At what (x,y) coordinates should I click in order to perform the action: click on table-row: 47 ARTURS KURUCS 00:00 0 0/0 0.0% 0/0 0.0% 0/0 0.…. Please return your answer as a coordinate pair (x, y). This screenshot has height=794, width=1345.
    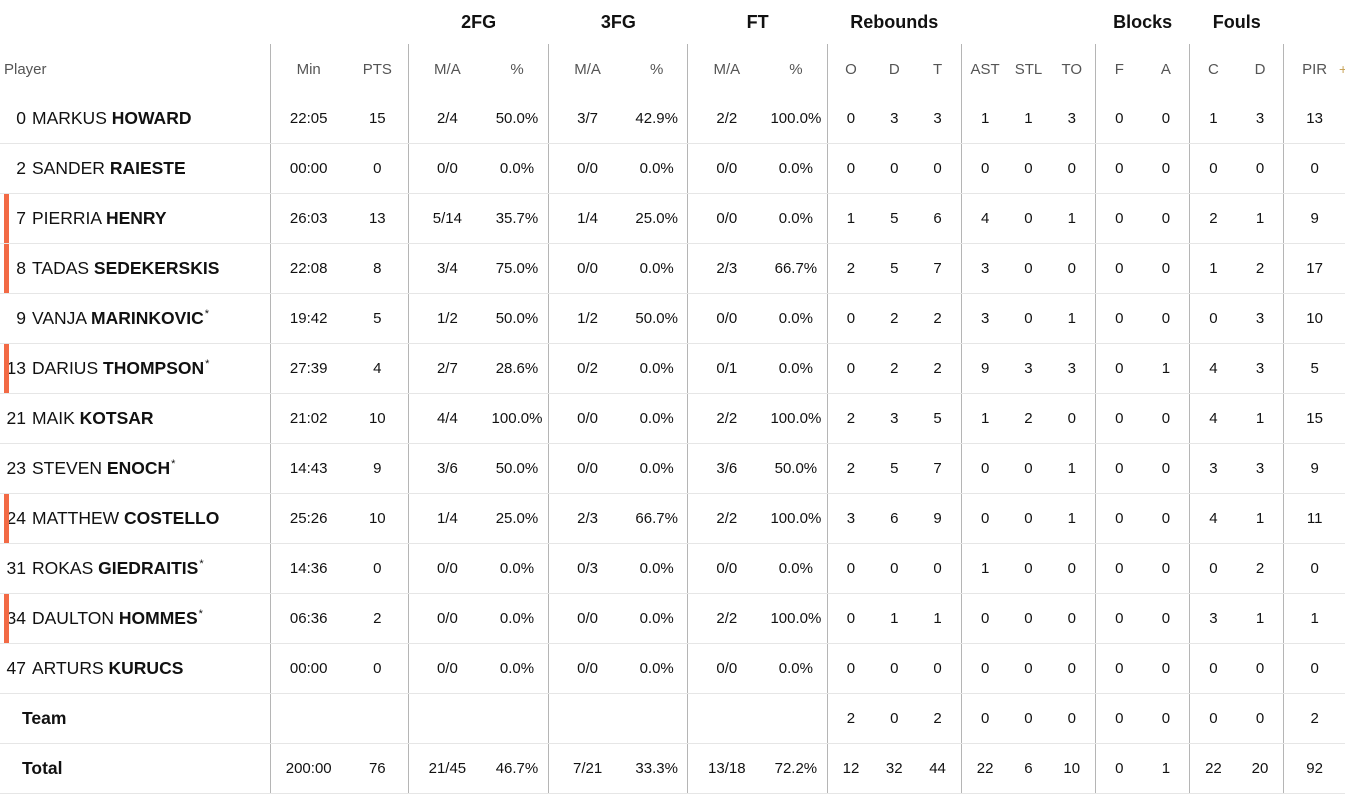
    Looking at the image, I should click on (672, 668).